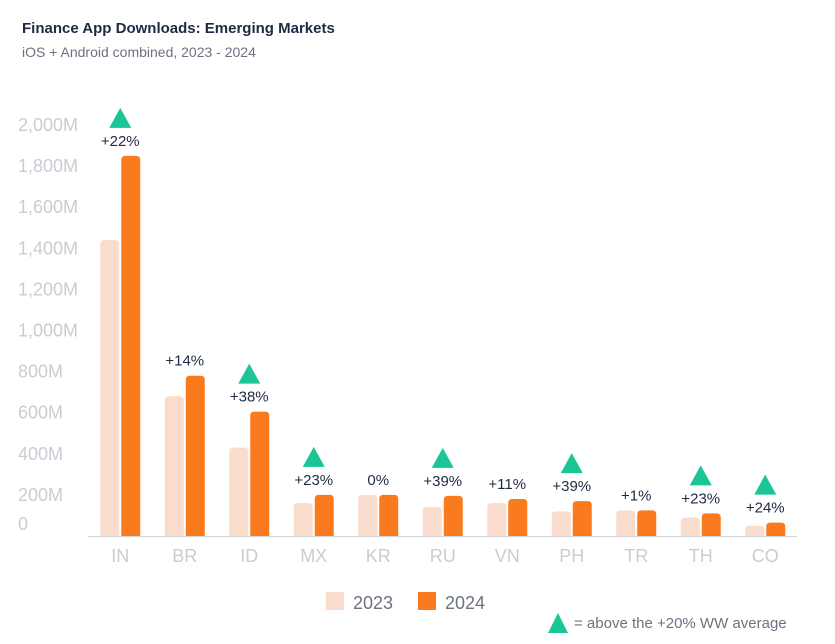  I want to click on bar-2024-th, so click(711, 524).